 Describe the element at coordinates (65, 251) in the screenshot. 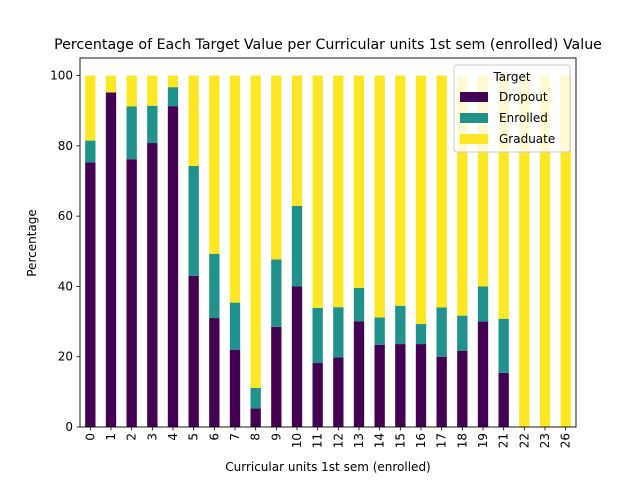

I see `y-axis: 0 20 40 60 80 100` at that location.